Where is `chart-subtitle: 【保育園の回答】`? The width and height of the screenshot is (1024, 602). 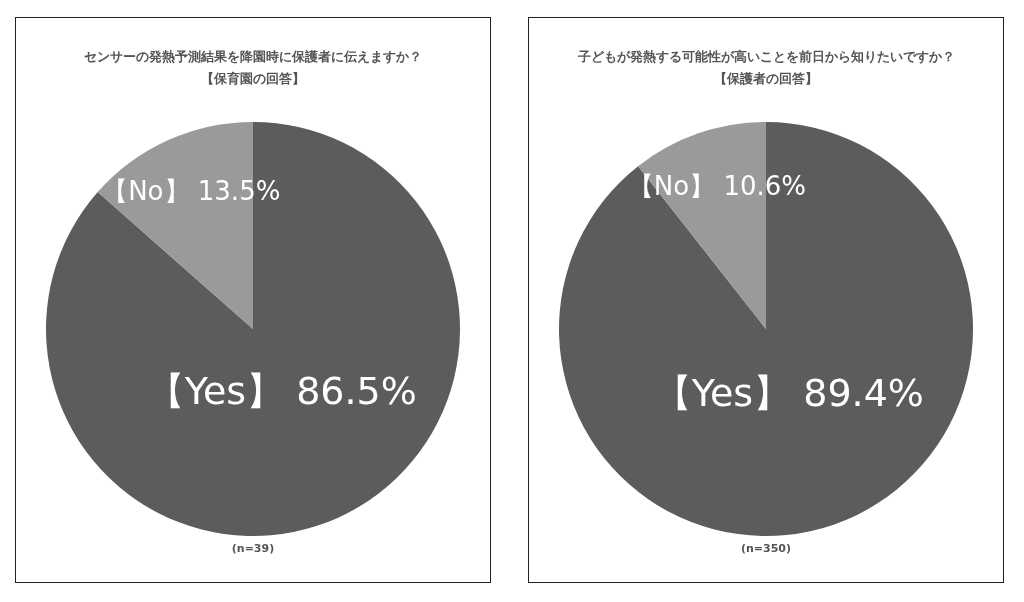 chart-subtitle: 【保育園の回答】 is located at coordinates (253, 78).